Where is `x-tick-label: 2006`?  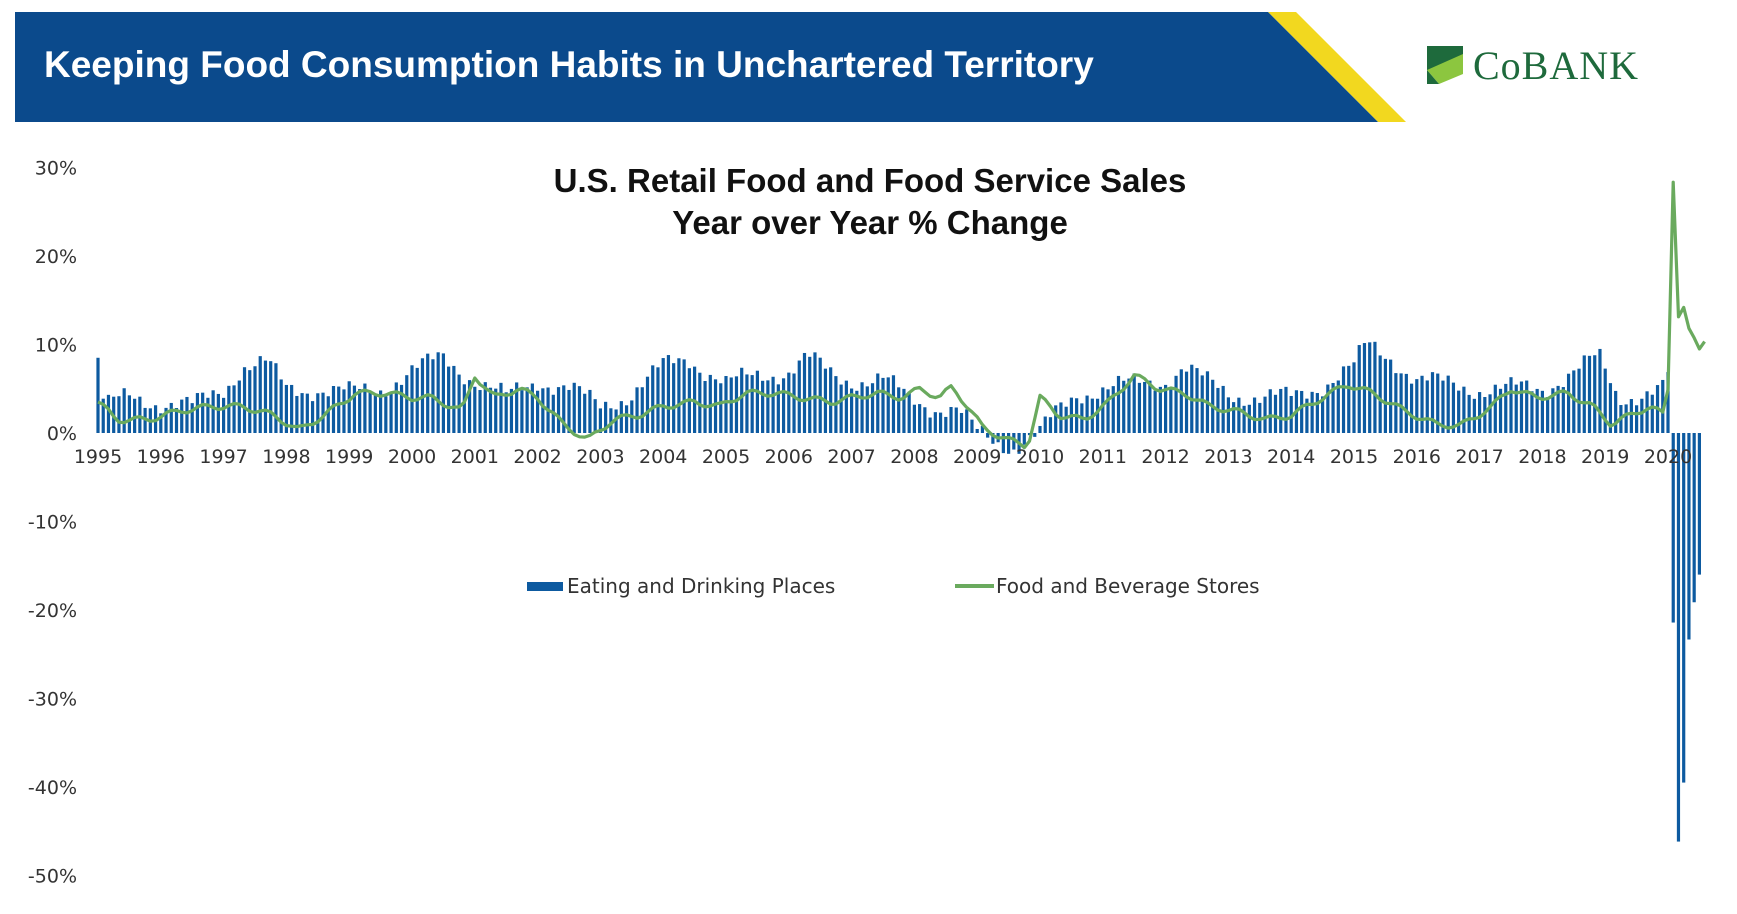 x-tick-label: 2006 is located at coordinates (789, 457).